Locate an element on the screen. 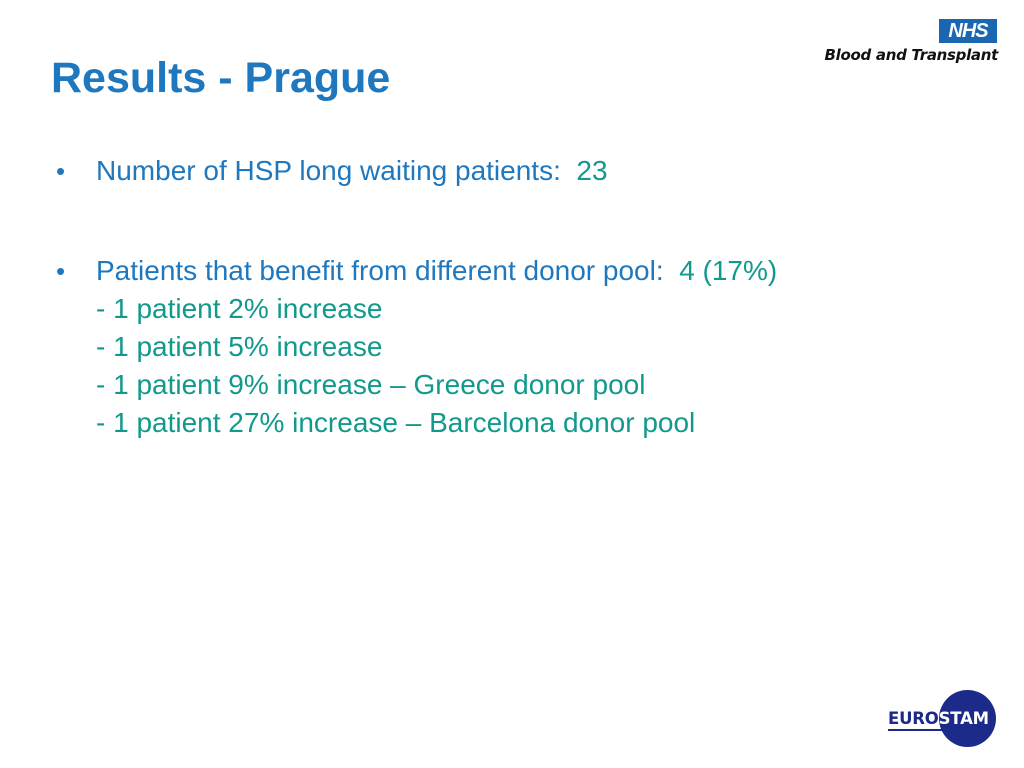  nhs-organisation-name: Blood and Transplant is located at coordinates (911, 55).